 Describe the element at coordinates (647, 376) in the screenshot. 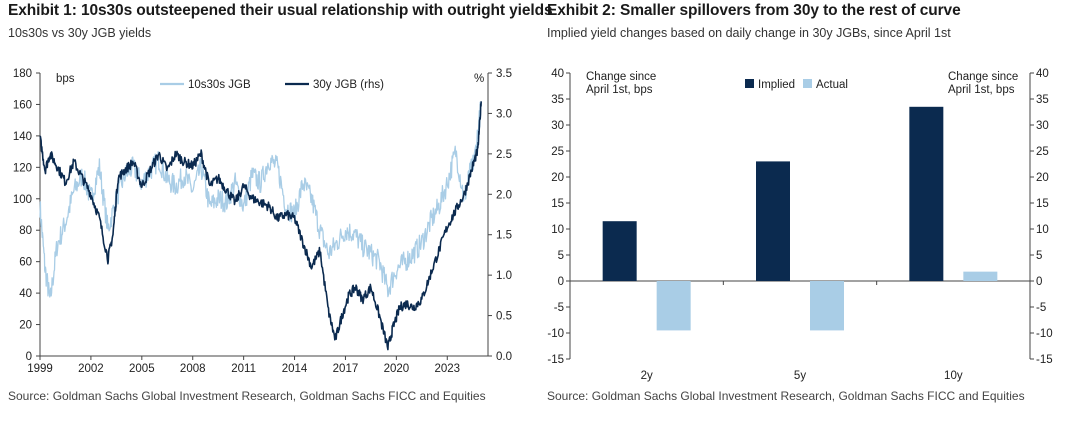

I see `category-label: 2y` at that location.